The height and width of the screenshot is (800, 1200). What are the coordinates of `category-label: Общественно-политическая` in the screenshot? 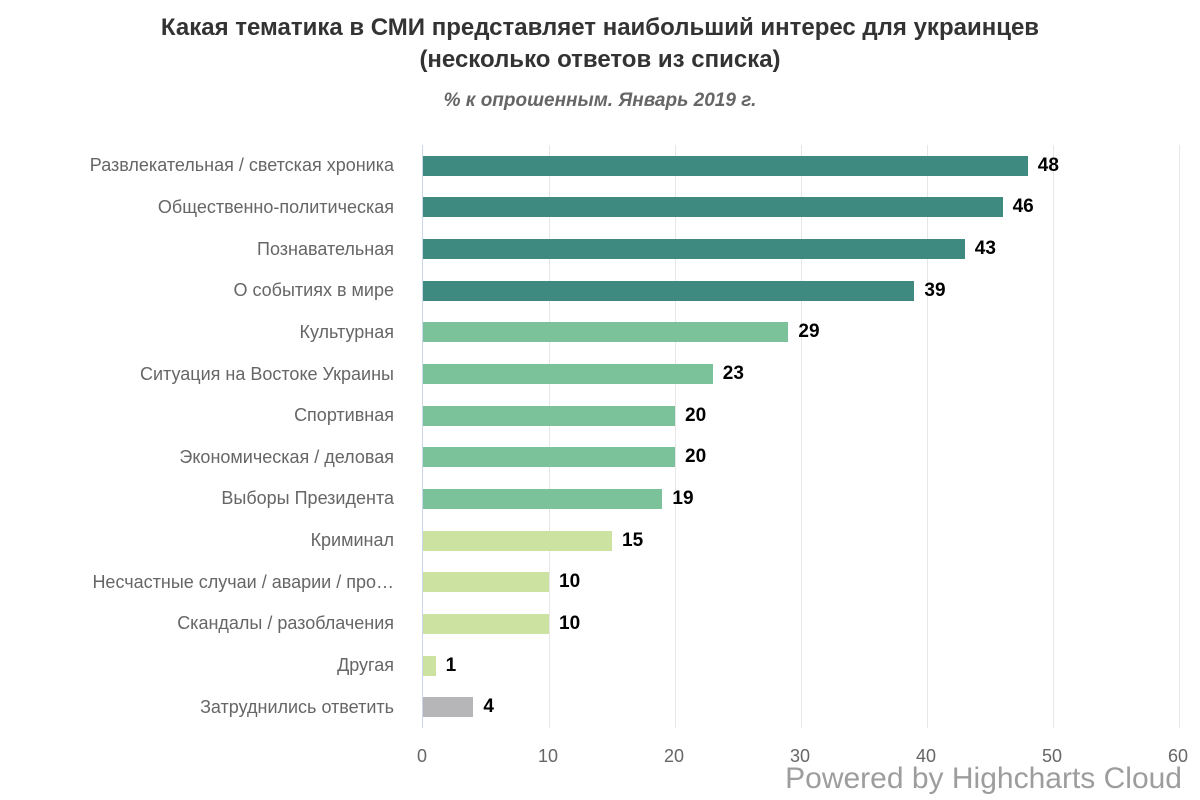 It's located at (275, 206).